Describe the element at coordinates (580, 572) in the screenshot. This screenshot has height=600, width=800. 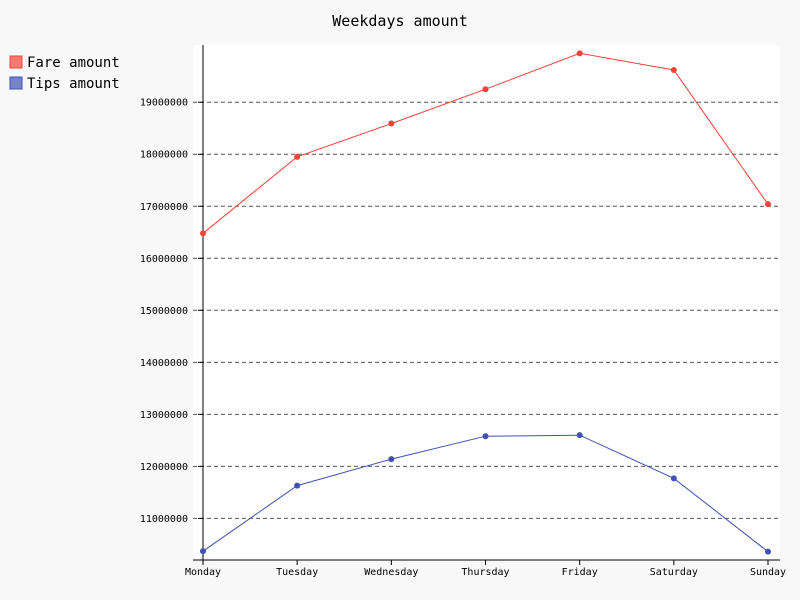
I see `x-tick-label: Friday` at that location.